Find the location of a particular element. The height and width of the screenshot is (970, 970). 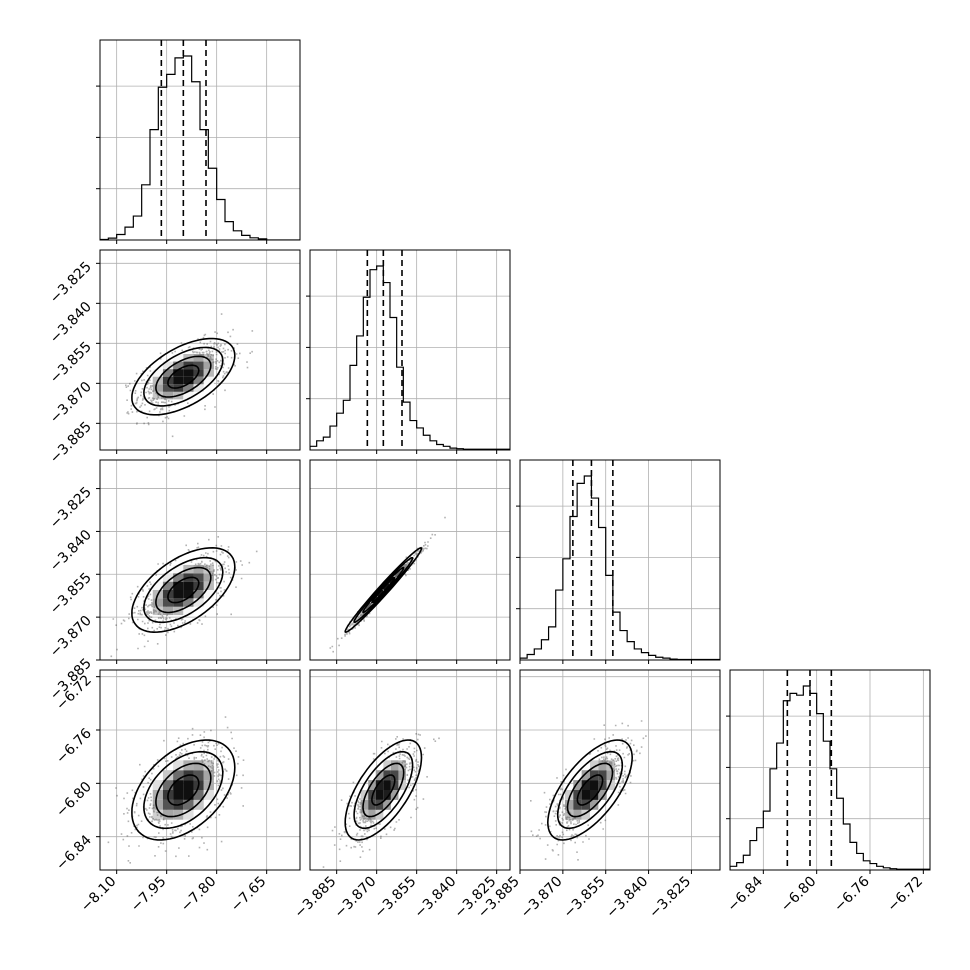

y-tick-label: −3.870 is located at coordinates (71, 637).